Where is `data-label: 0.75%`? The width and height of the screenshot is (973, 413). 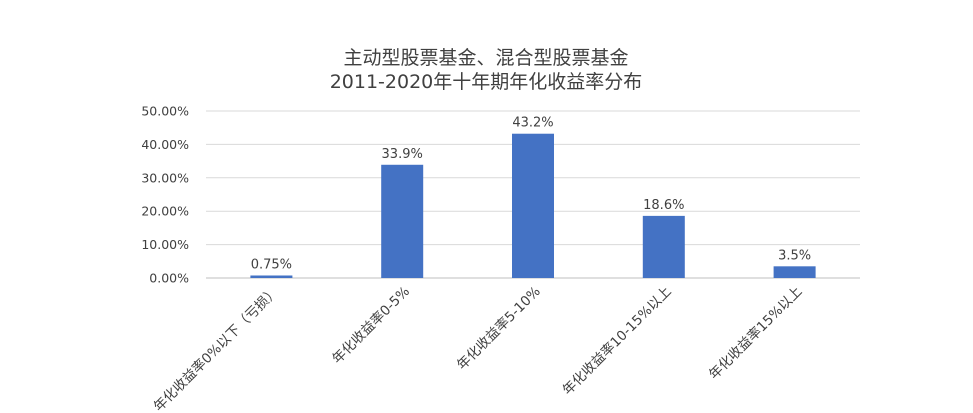 data-label: 0.75% is located at coordinates (271, 264).